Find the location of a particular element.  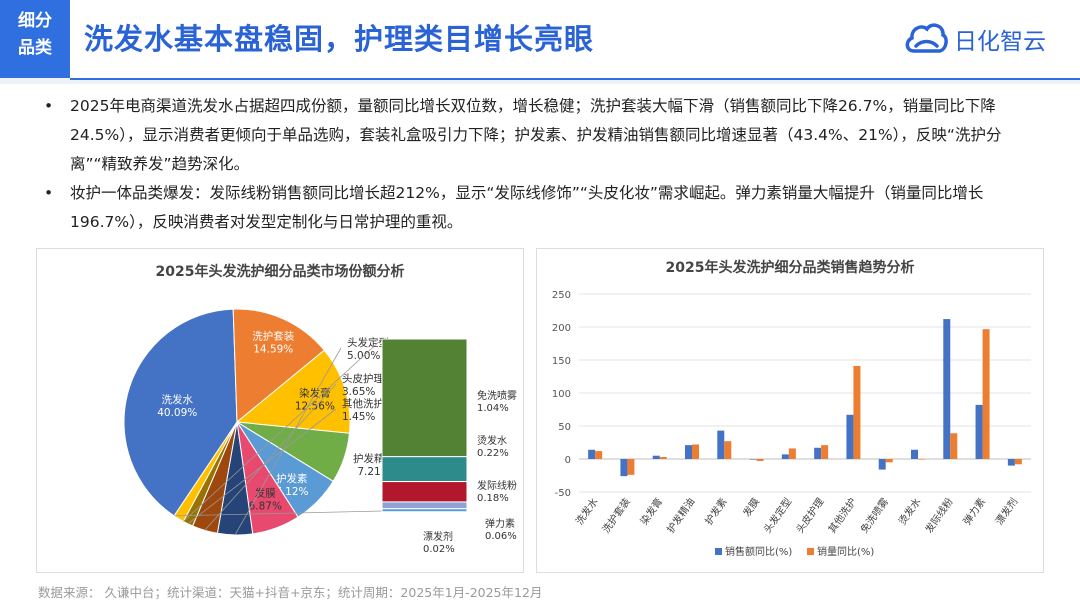

pie-title: 2025年头发洗护细分品类市场份额分析 is located at coordinates (280, 271).